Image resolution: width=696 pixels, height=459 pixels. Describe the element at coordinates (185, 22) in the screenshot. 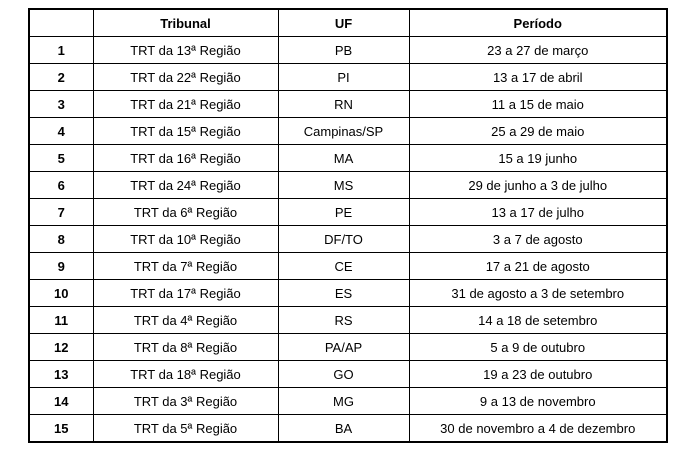

I see `header-tribunal: Tribunal` at that location.